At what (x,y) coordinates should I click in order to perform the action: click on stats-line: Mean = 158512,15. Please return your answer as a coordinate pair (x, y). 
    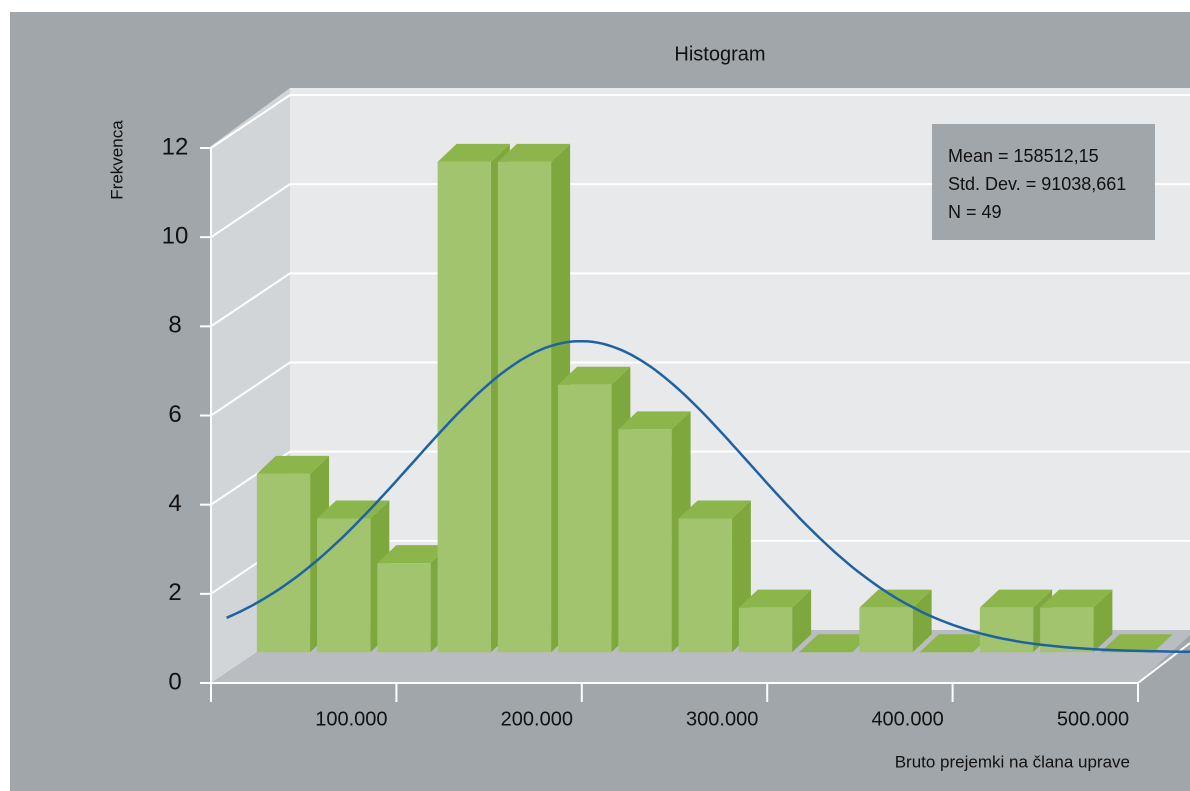
    Looking at the image, I should click on (1023, 156).